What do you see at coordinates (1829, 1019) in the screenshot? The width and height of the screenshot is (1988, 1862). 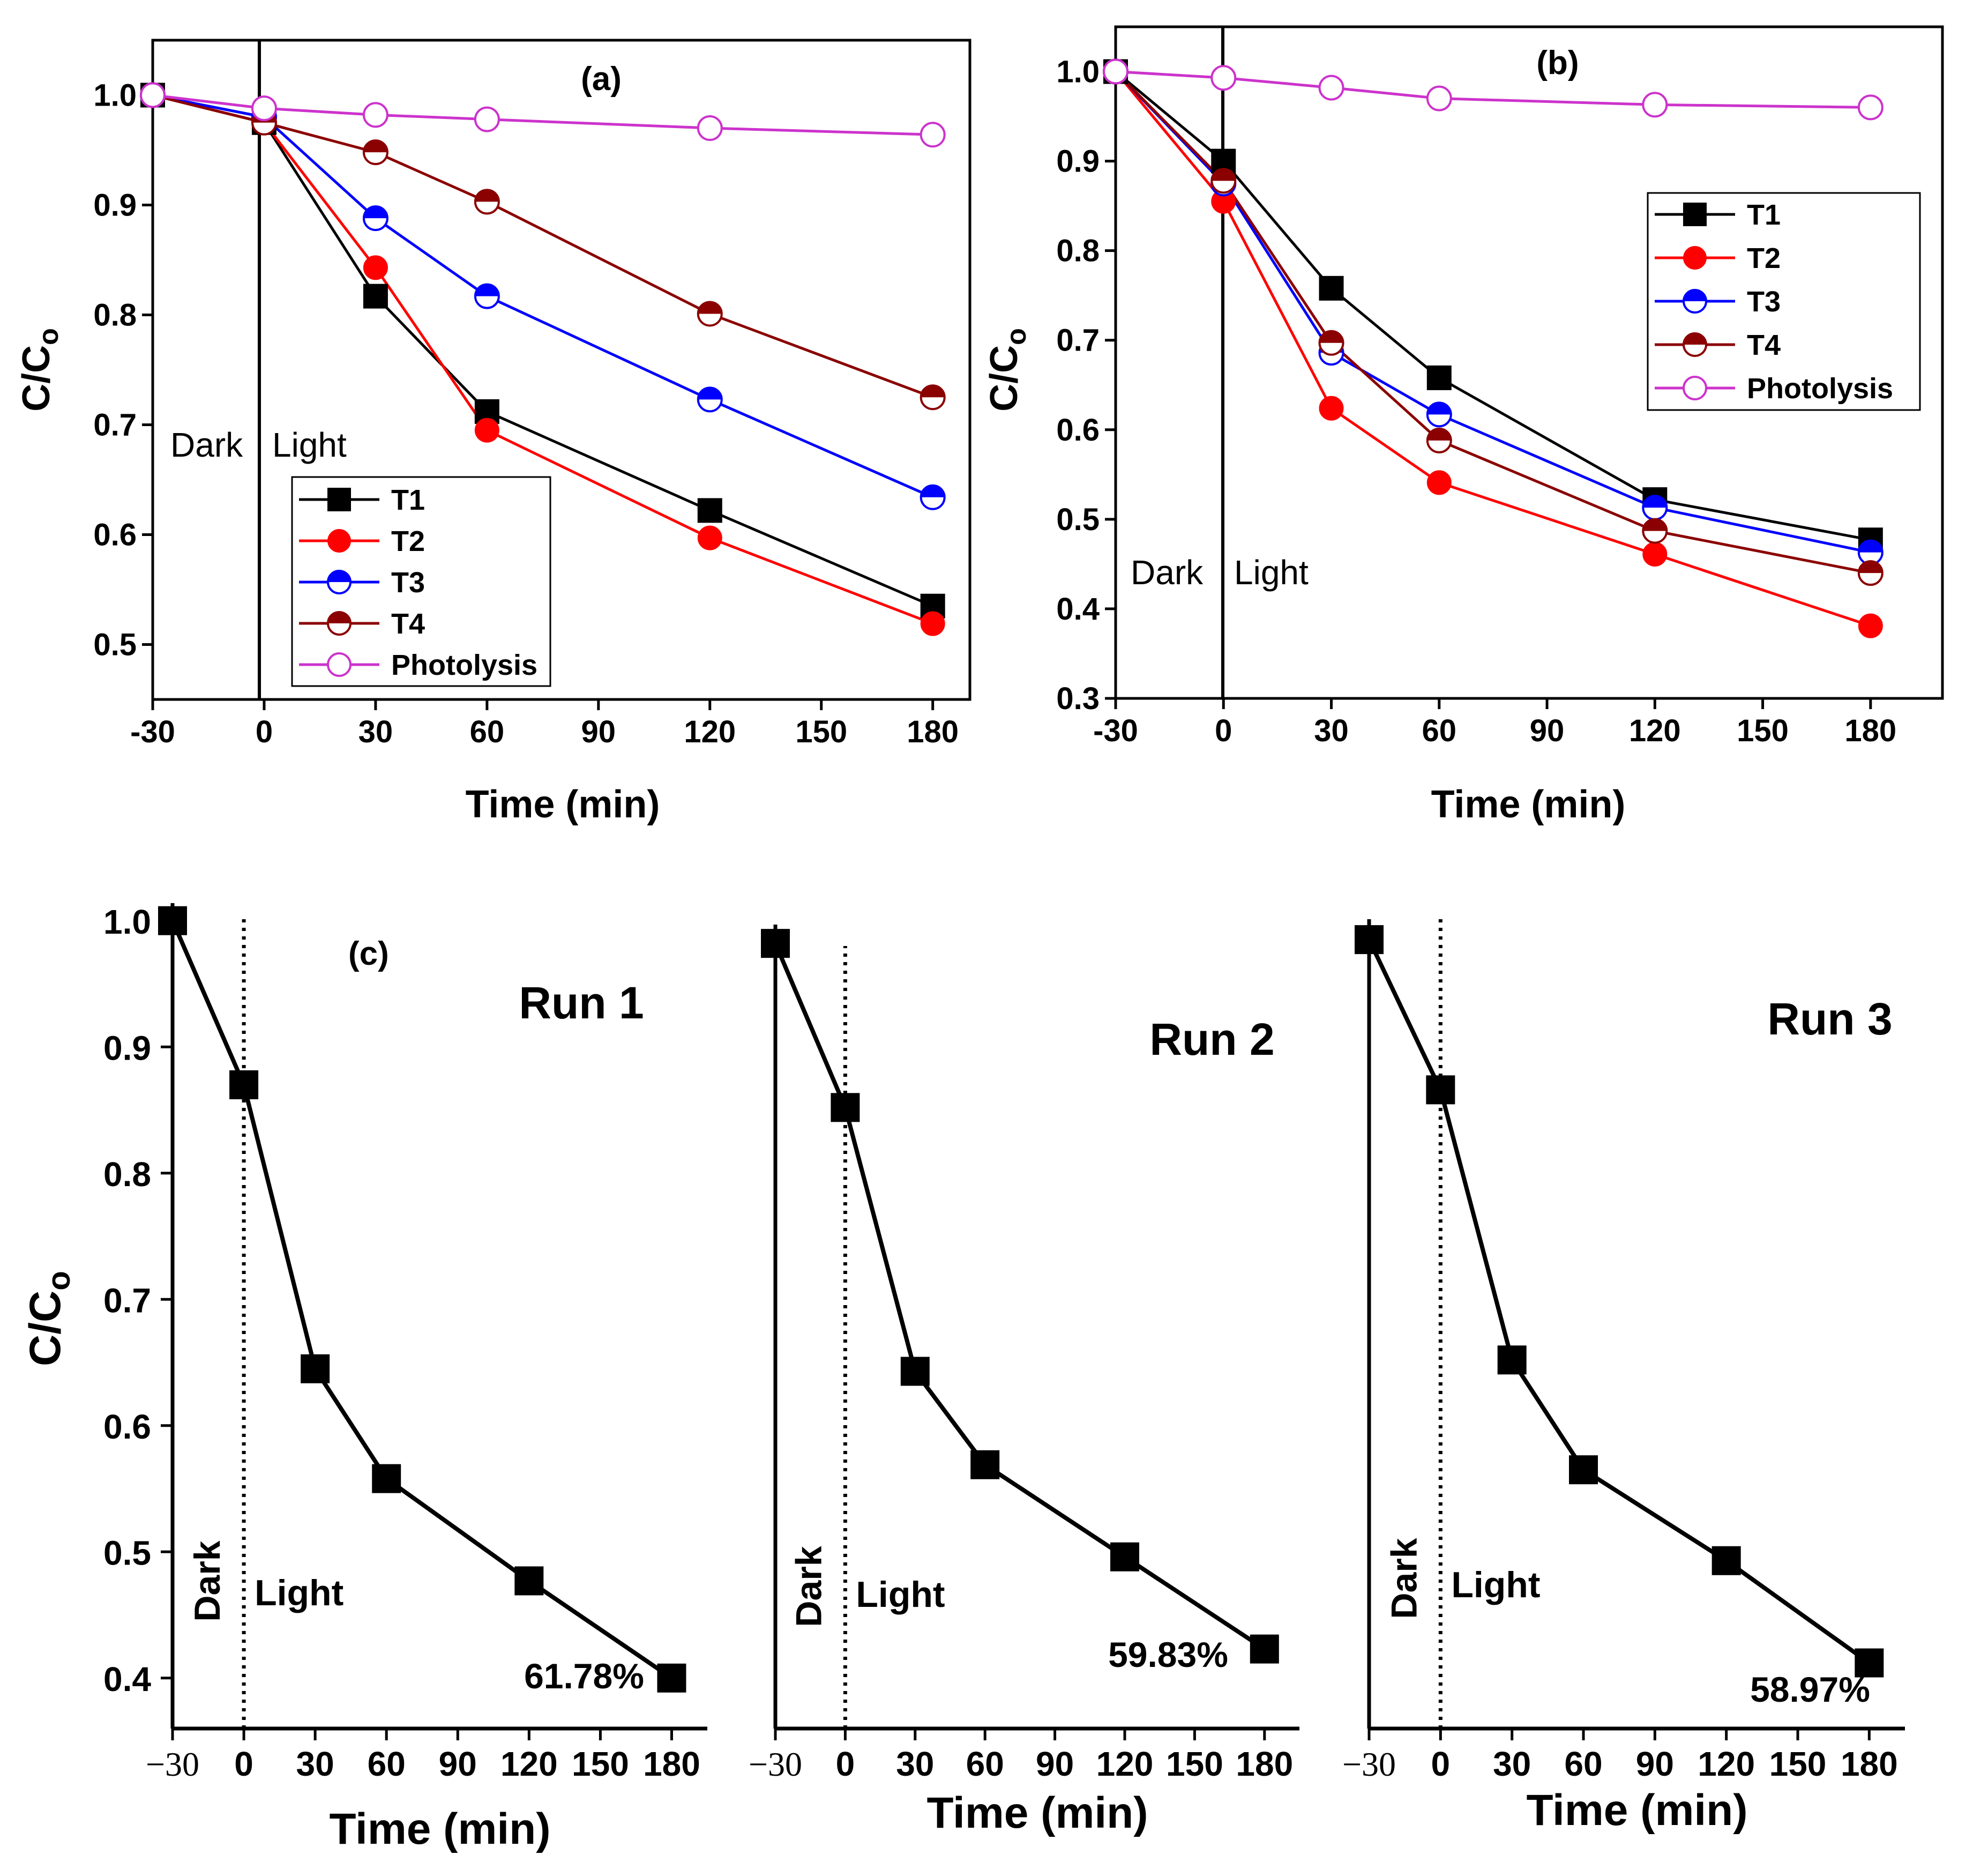 I see `run-title: Run 3` at bounding box center [1829, 1019].